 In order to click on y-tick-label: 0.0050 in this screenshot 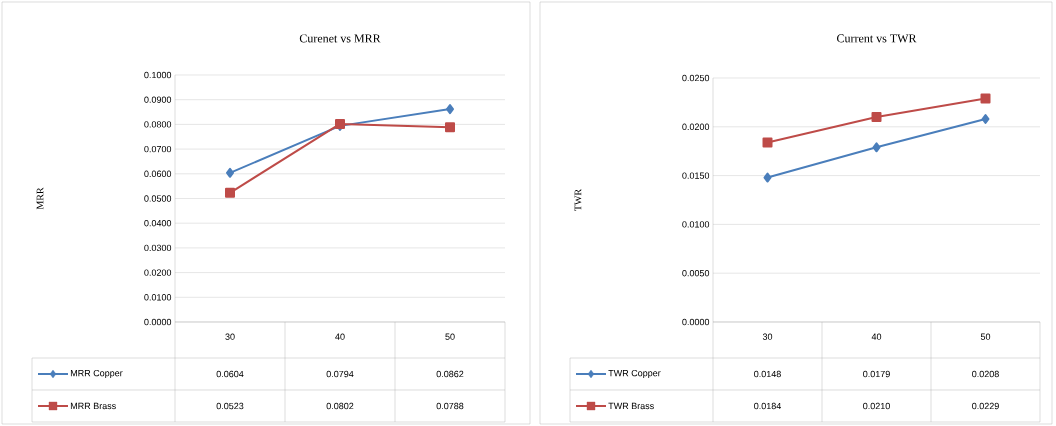, I will do `click(696, 273)`.